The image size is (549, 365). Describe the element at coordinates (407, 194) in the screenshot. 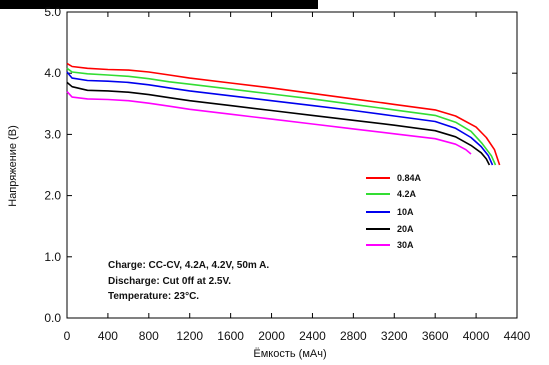

I see `legend-label-1: 4.2A` at that location.